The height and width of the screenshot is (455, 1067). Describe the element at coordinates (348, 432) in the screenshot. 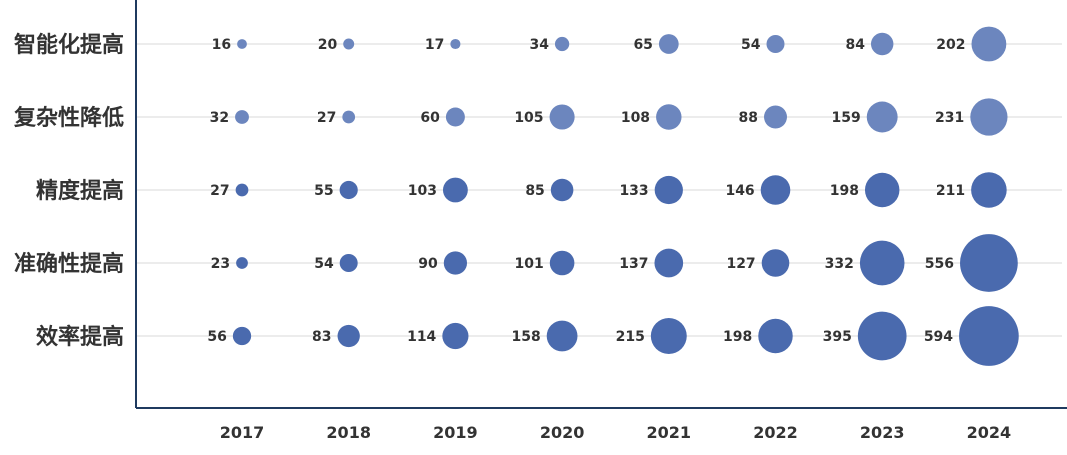

I see `x-tick-label: 2018` at that location.